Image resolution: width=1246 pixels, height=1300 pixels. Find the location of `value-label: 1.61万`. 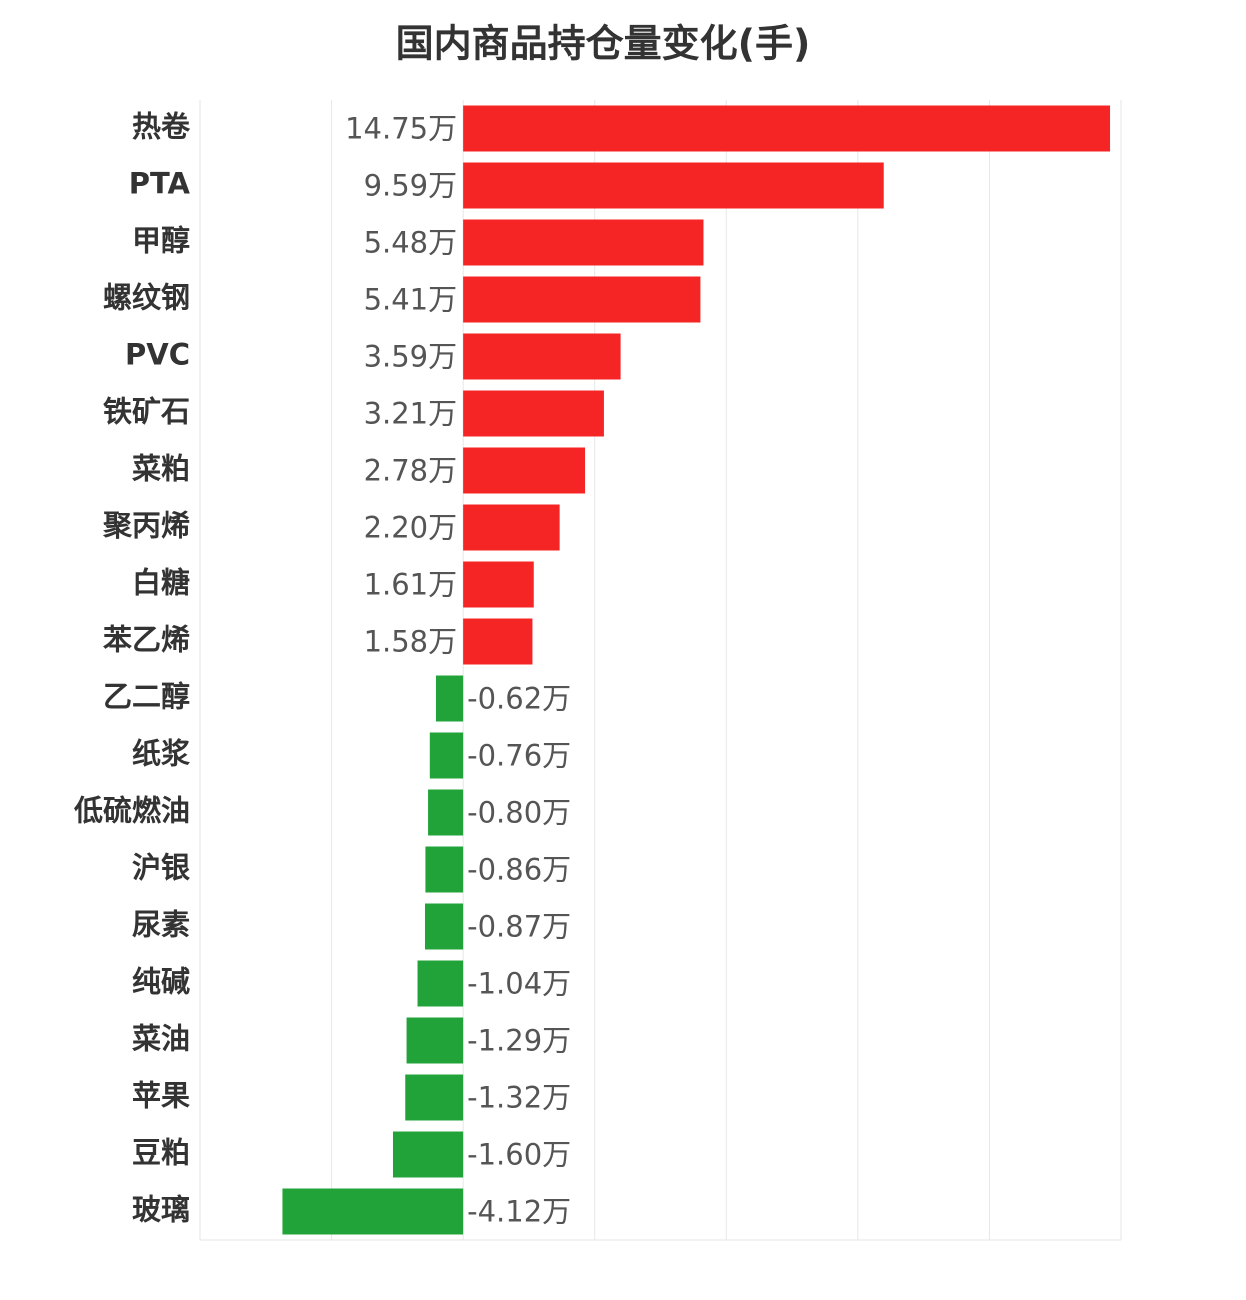

value-label: 1.61万 is located at coordinates (411, 585).